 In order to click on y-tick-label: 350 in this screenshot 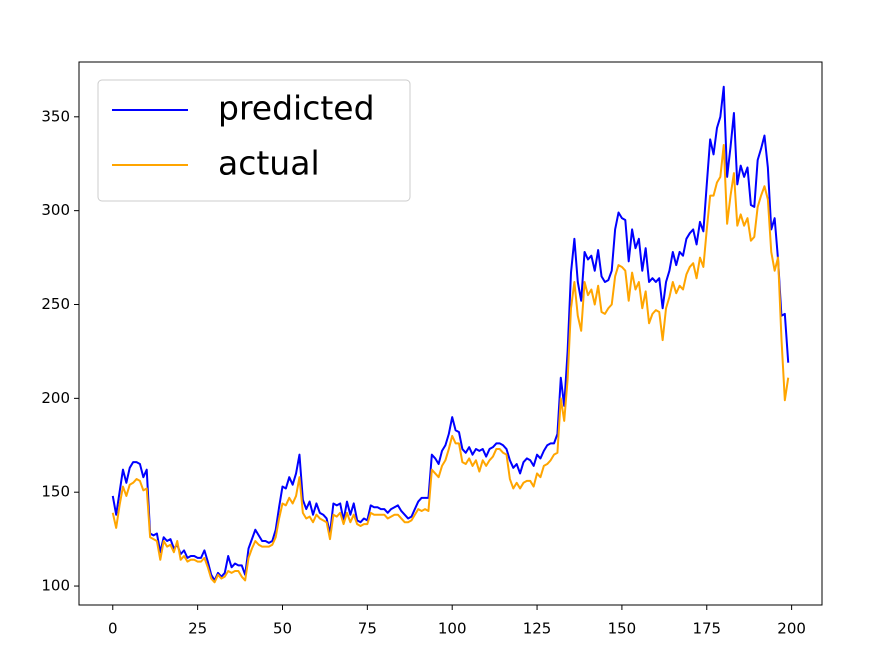, I will do `click(55, 116)`.